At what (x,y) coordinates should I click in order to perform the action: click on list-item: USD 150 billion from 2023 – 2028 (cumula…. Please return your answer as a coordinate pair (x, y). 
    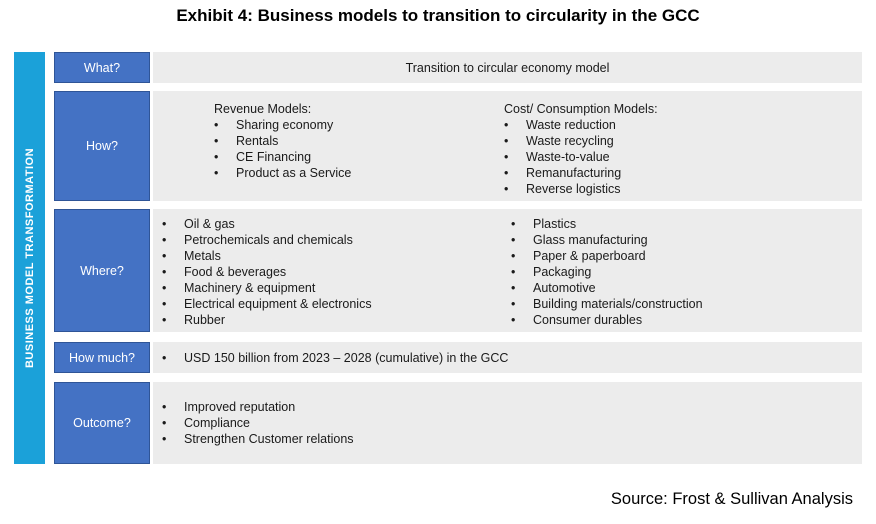
    Looking at the image, I should click on (335, 358).